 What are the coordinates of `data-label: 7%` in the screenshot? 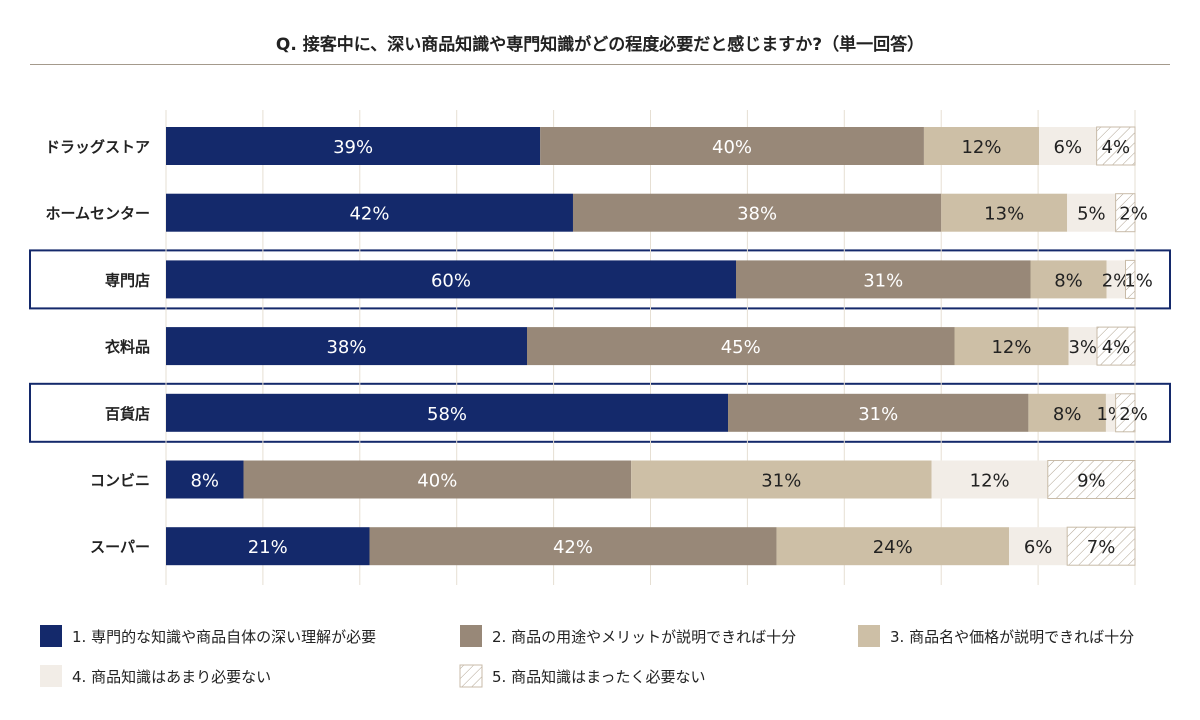 It's located at (1101, 547).